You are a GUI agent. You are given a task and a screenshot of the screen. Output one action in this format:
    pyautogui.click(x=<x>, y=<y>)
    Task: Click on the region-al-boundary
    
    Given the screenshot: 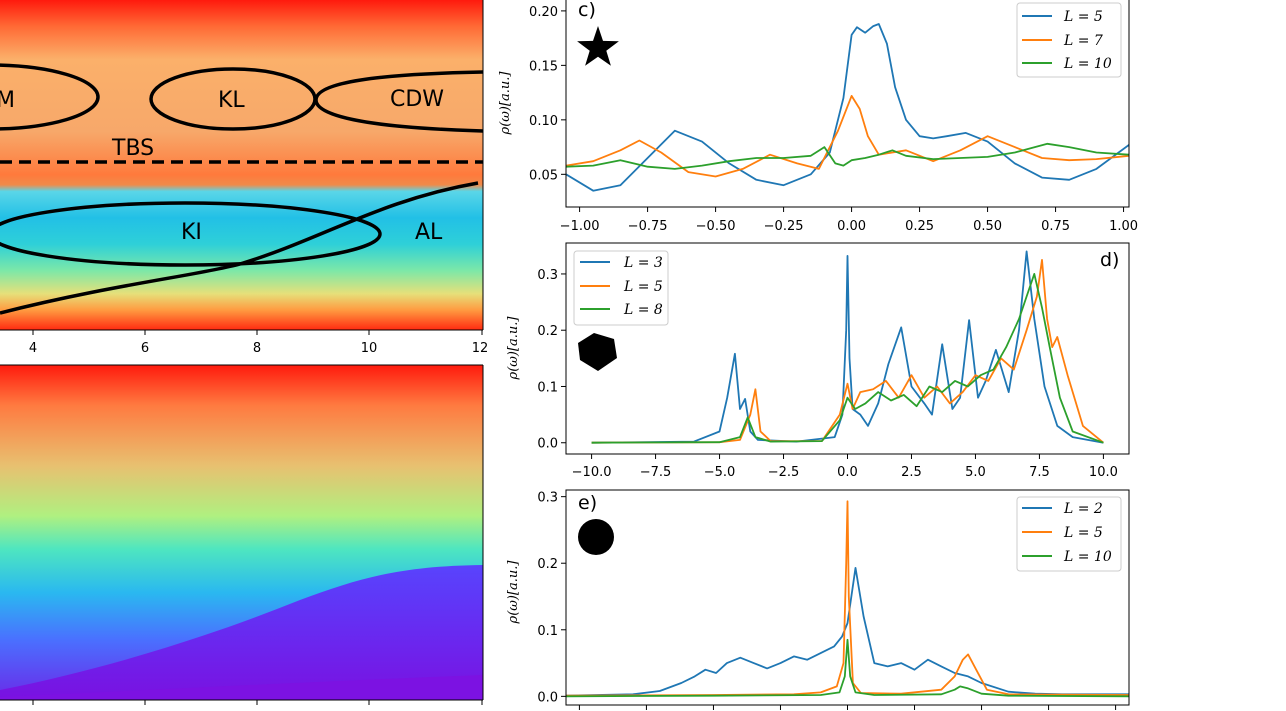 What is the action you would take?
    pyautogui.click(x=239, y=248)
    